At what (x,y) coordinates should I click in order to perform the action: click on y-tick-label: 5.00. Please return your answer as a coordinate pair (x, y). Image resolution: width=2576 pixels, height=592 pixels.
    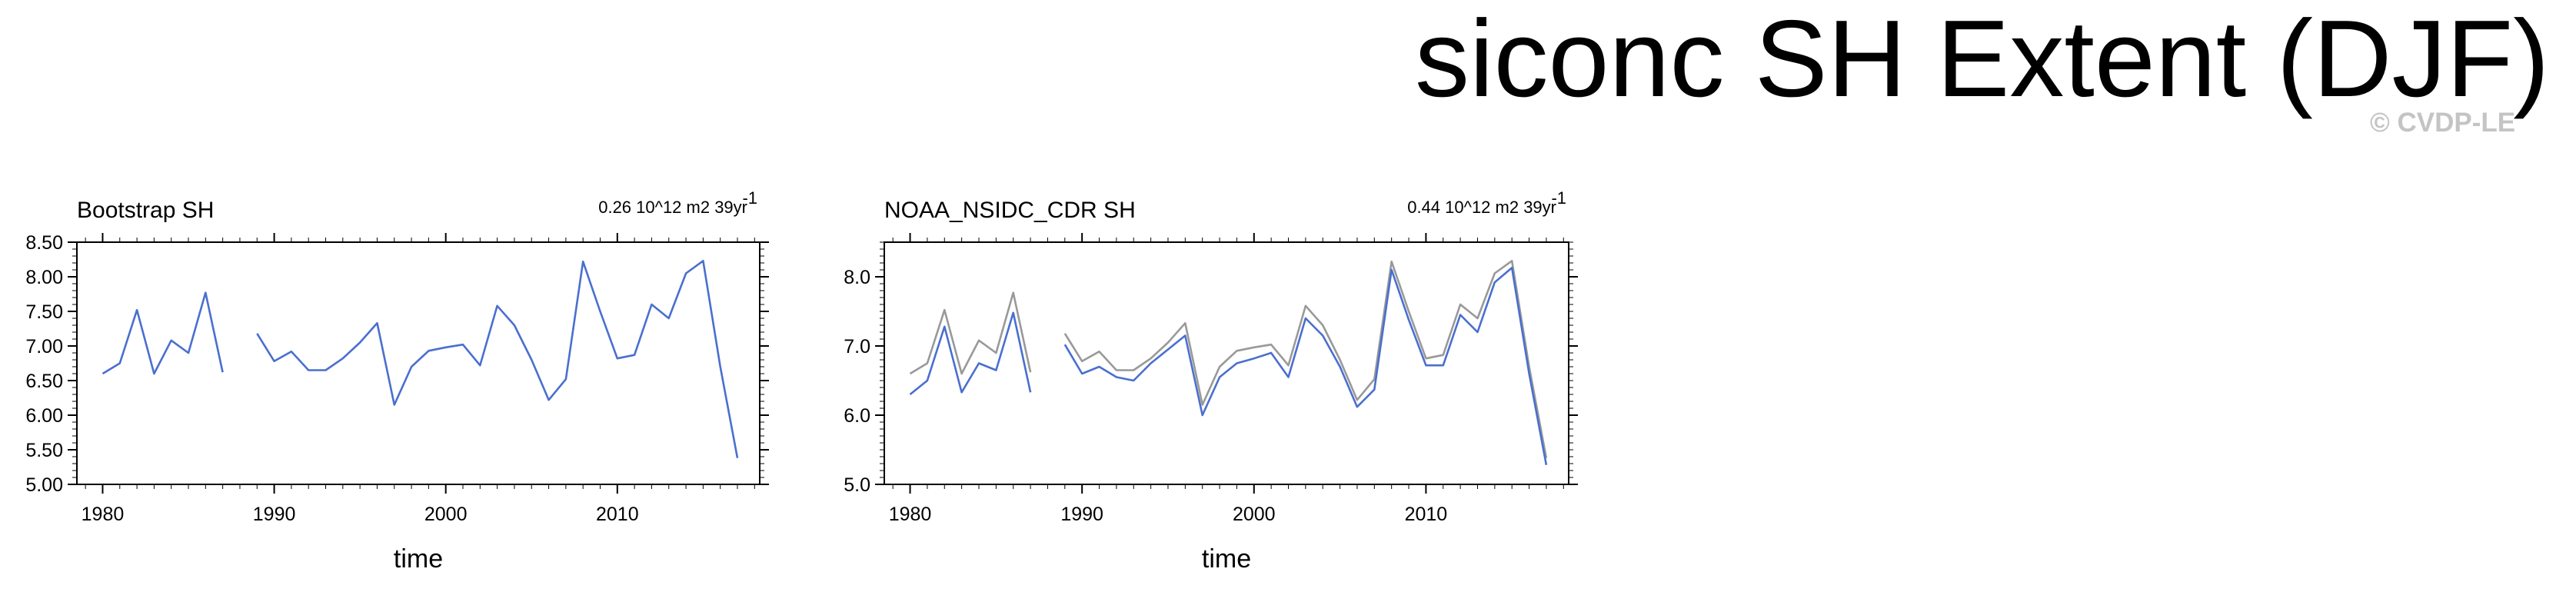
    Looking at the image, I should click on (44, 485).